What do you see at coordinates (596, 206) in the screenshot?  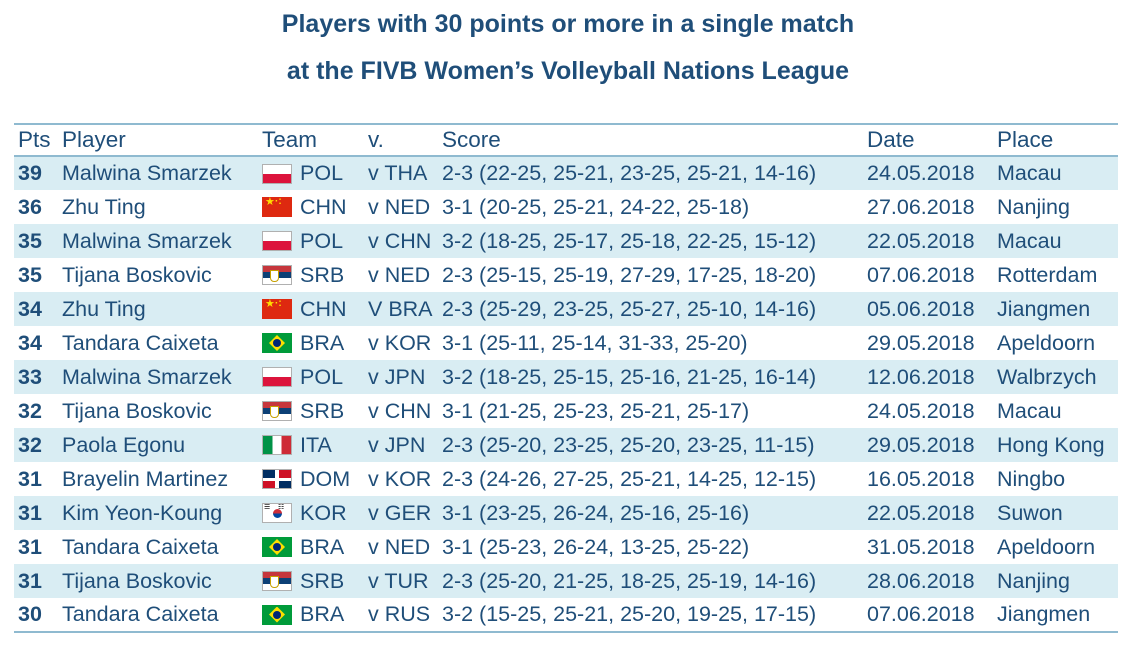 I see `score-cell: 3-1 (20-25, 25-21, 24-22, 25-18)` at bounding box center [596, 206].